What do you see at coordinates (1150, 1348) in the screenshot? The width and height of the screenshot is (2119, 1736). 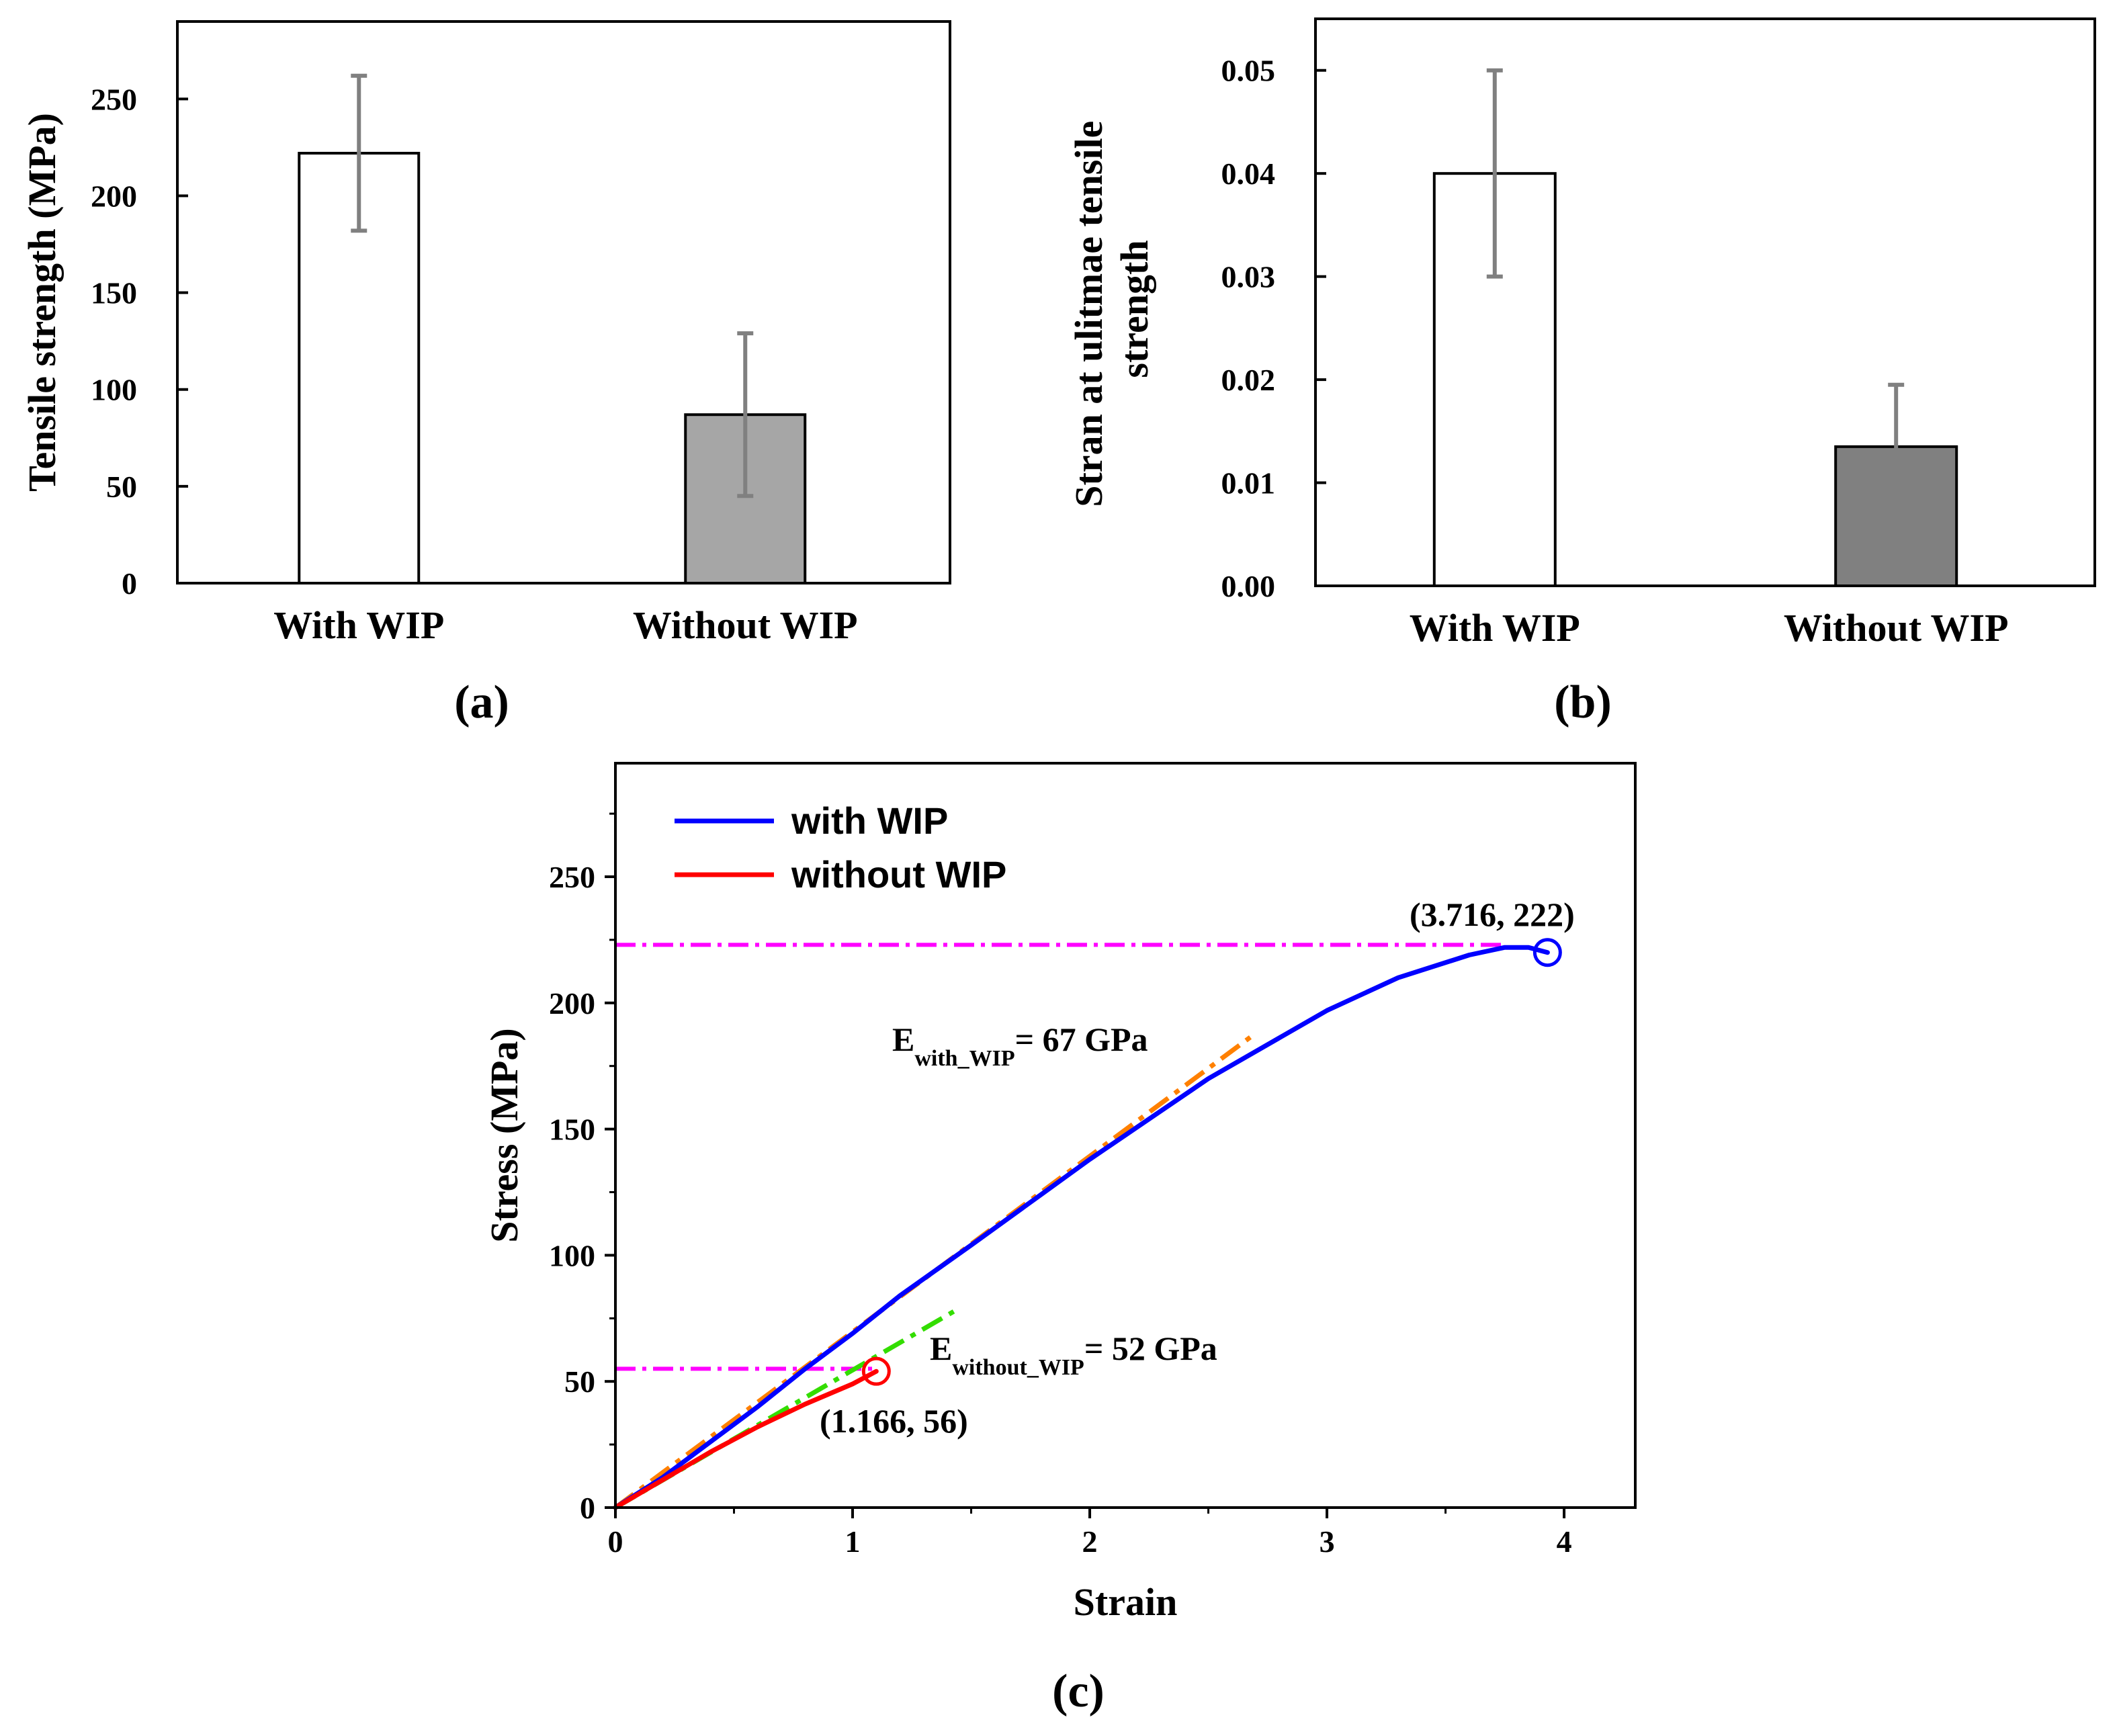 I see `modulus-without-value: = 52 GPa` at bounding box center [1150, 1348].